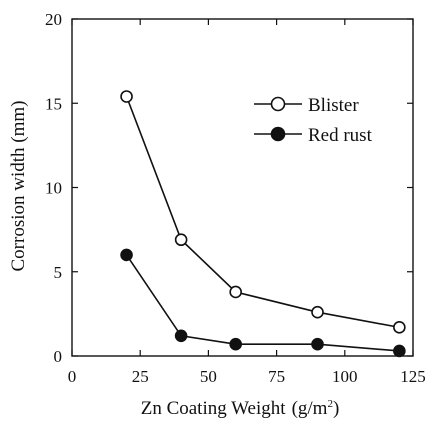  Describe the element at coordinates (72, 376) in the screenshot. I see `x-tick-label: 0` at that location.